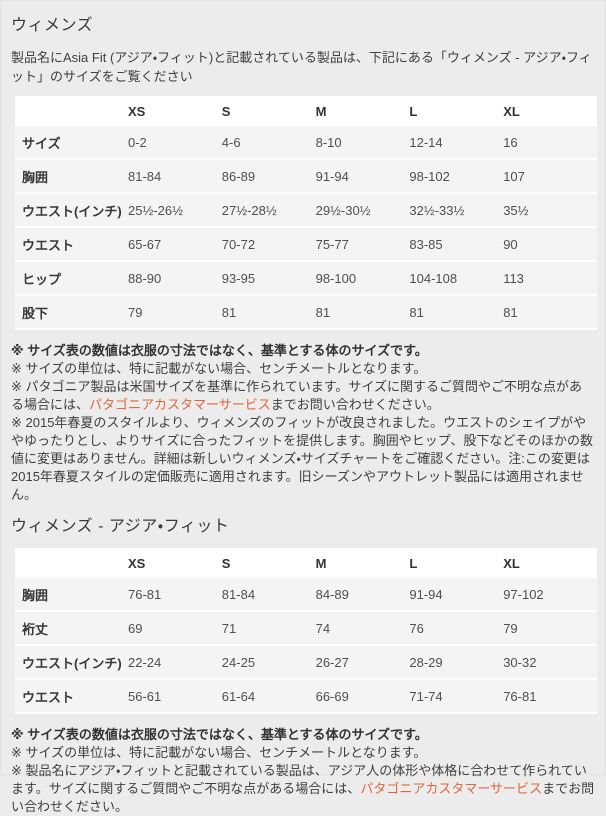  Describe the element at coordinates (120, 526) in the screenshot. I see `womens-asia-fit-heading: ウィメンズ - アジア・フィット` at that location.